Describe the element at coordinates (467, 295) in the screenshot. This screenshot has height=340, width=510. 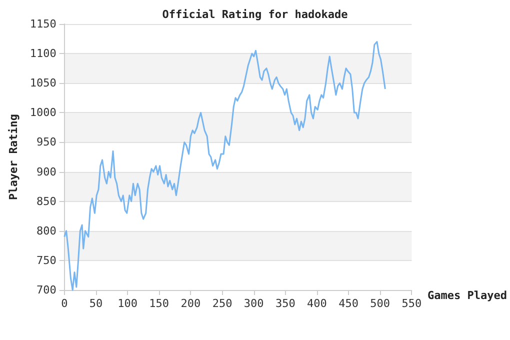
I see `x-axis-title: Games Played` at that location.